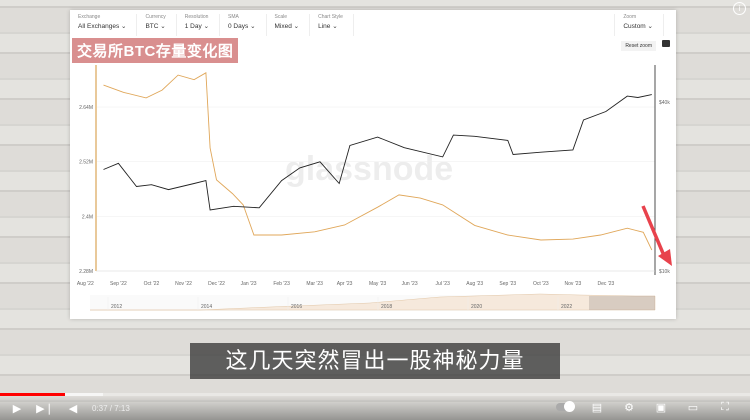 This screenshot has width=750, height=420. I want to click on control-chart-style: Chart Style Line ⌄, so click(332, 25).